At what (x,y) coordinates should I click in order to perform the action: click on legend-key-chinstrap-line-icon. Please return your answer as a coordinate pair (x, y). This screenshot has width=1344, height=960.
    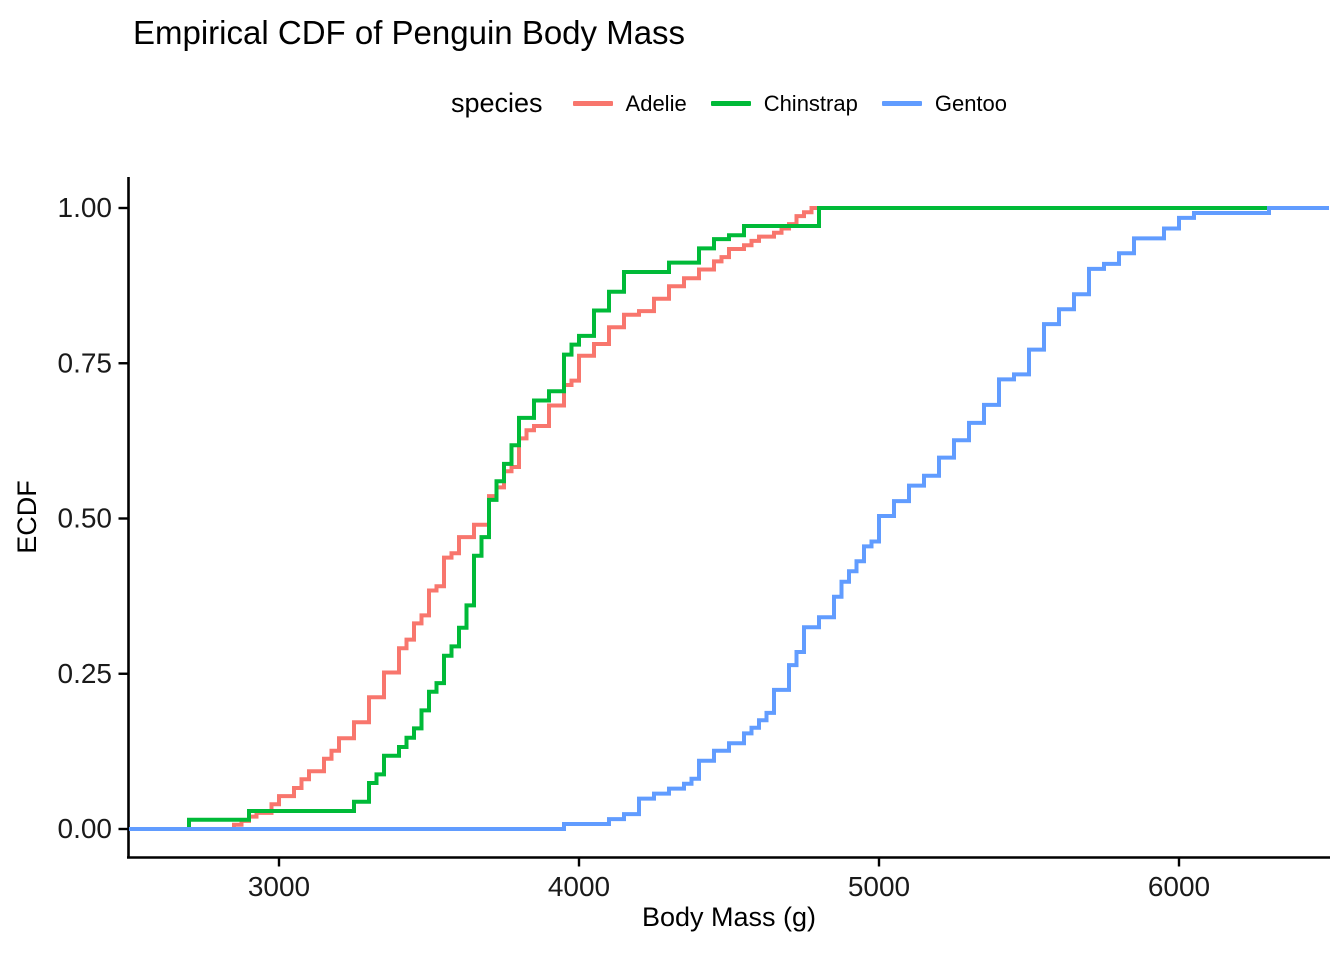
    Looking at the image, I should click on (730, 103).